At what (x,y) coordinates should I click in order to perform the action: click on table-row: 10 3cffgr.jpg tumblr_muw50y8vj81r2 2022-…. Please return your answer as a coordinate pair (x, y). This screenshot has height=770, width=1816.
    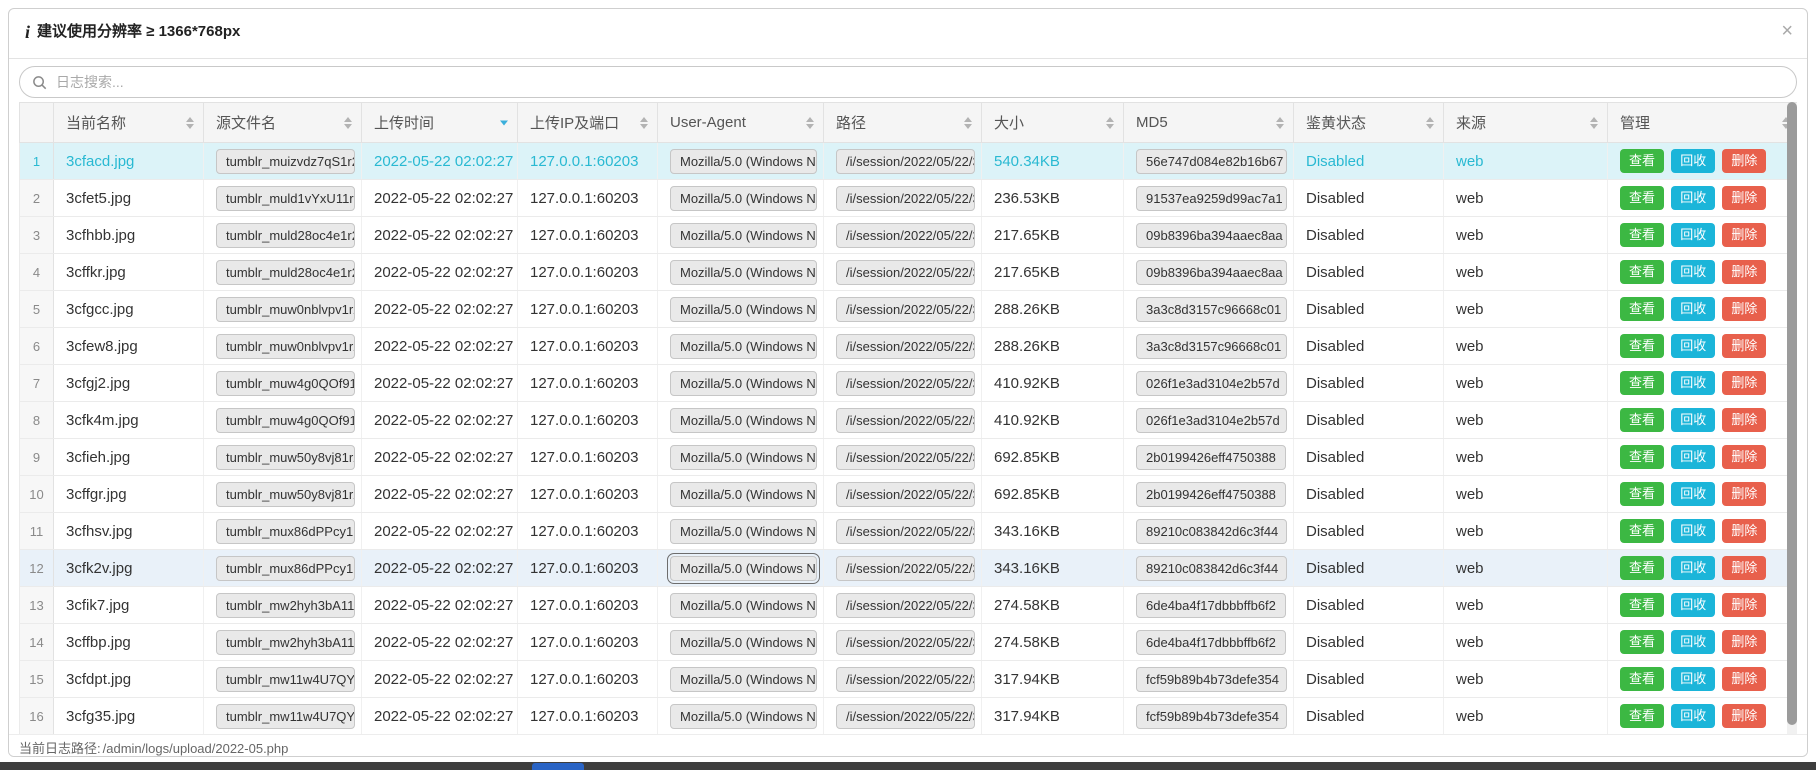
    Looking at the image, I should click on (908, 494).